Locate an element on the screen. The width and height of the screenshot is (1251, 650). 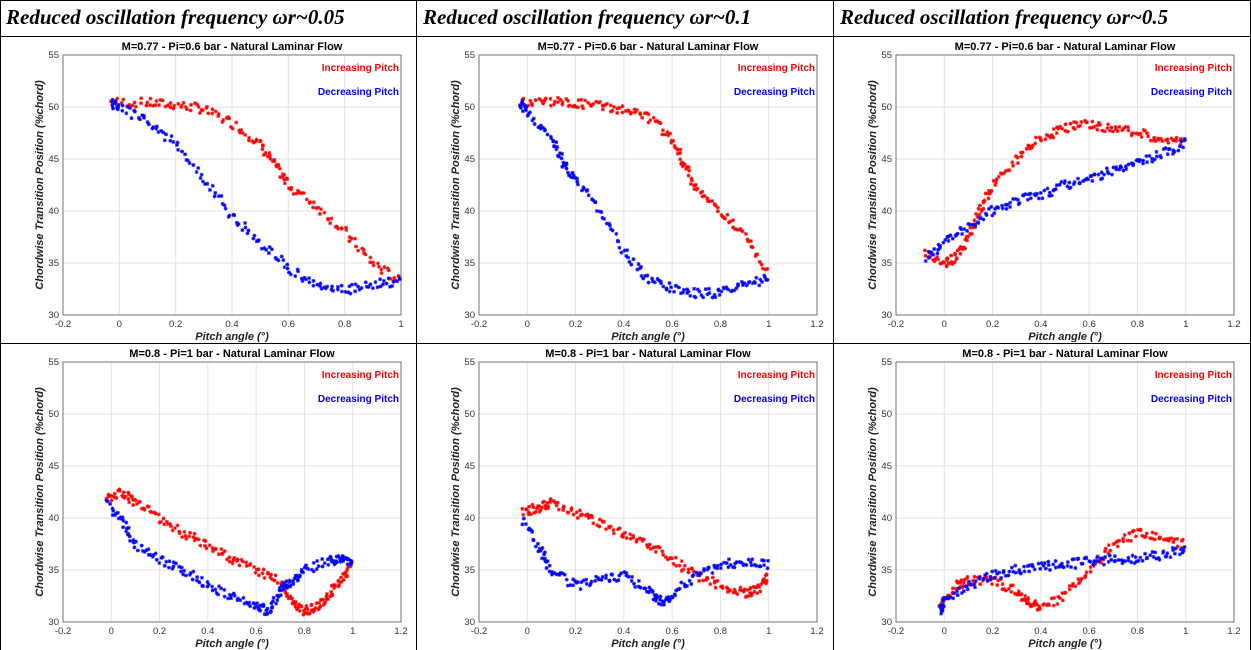
legend-entry: Increasing Pitch is located at coordinates (360, 375).